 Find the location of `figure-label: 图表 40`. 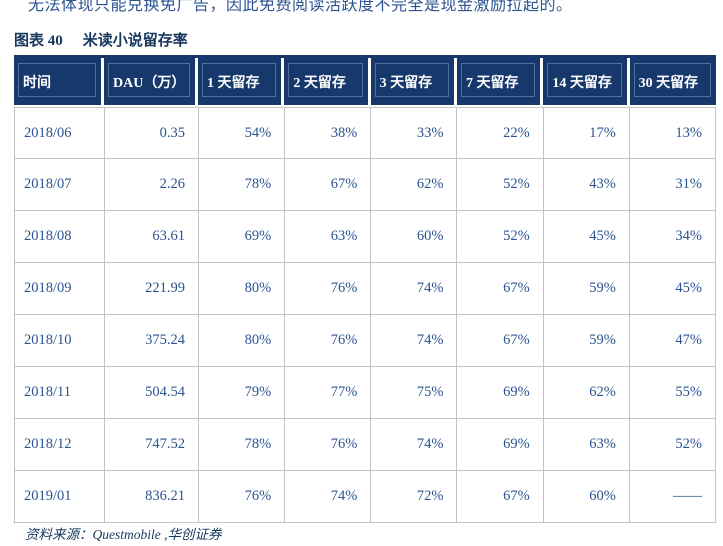

figure-label: 图表 40 is located at coordinates (38, 41).